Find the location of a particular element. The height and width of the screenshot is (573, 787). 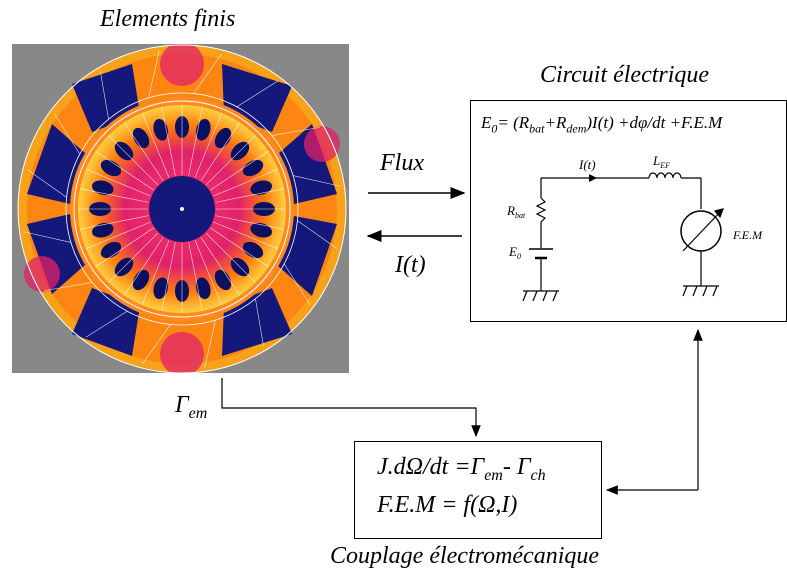

inductor-coil is located at coordinates (665, 175).